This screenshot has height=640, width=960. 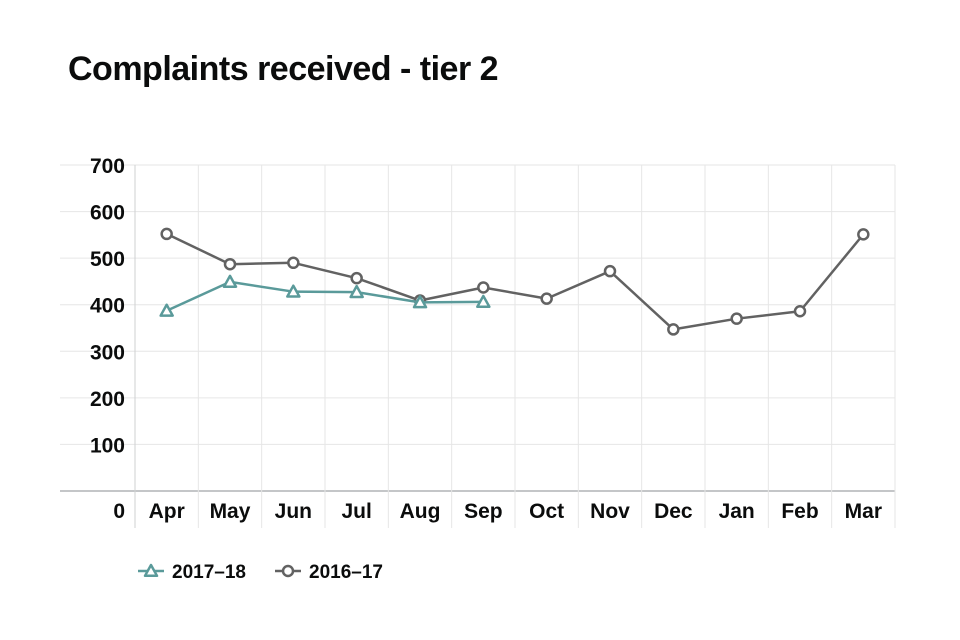 What do you see at coordinates (107, 339) in the screenshot?
I see `y-axis-ticks: 0 100 200 300 400 500 600 700` at bounding box center [107, 339].